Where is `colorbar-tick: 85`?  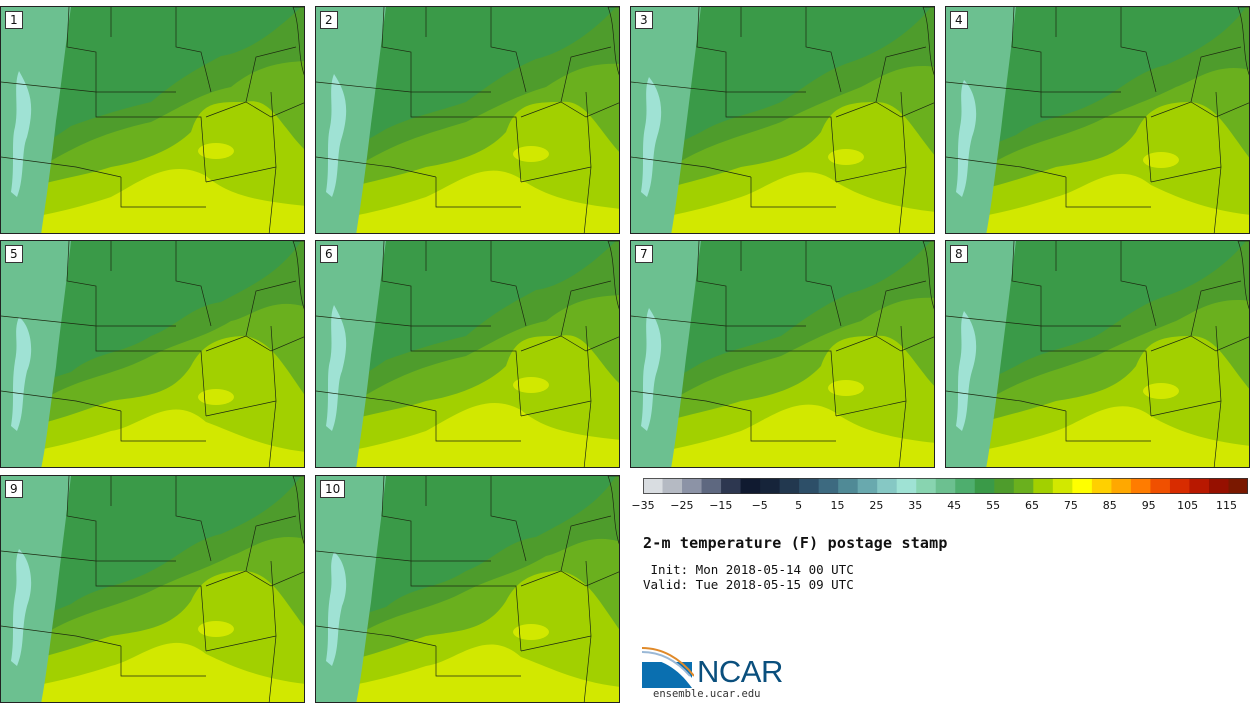 colorbar-tick: 85 is located at coordinates (1109, 505).